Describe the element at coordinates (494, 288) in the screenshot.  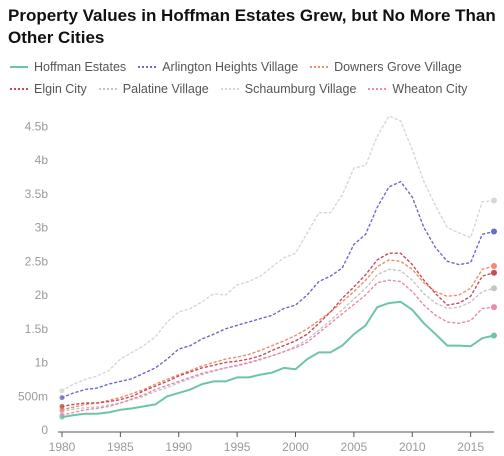
I see `end-marker-palatine-village` at that location.